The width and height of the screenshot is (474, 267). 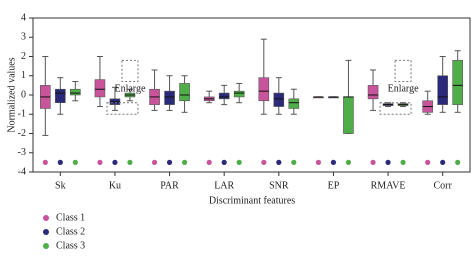 What do you see at coordinates (23, 17) in the screenshot?
I see `y-tick-label: 4` at bounding box center [23, 17].